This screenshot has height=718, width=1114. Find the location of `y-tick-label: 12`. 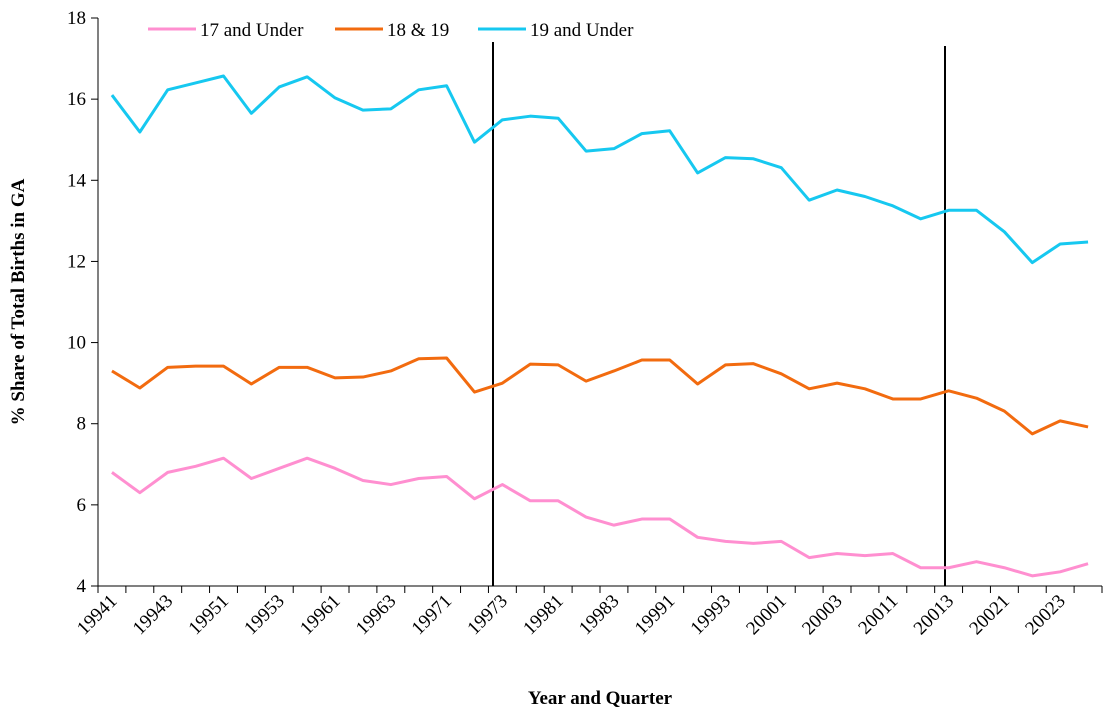

y-tick-label: 12 is located at coordinates (76, 261).